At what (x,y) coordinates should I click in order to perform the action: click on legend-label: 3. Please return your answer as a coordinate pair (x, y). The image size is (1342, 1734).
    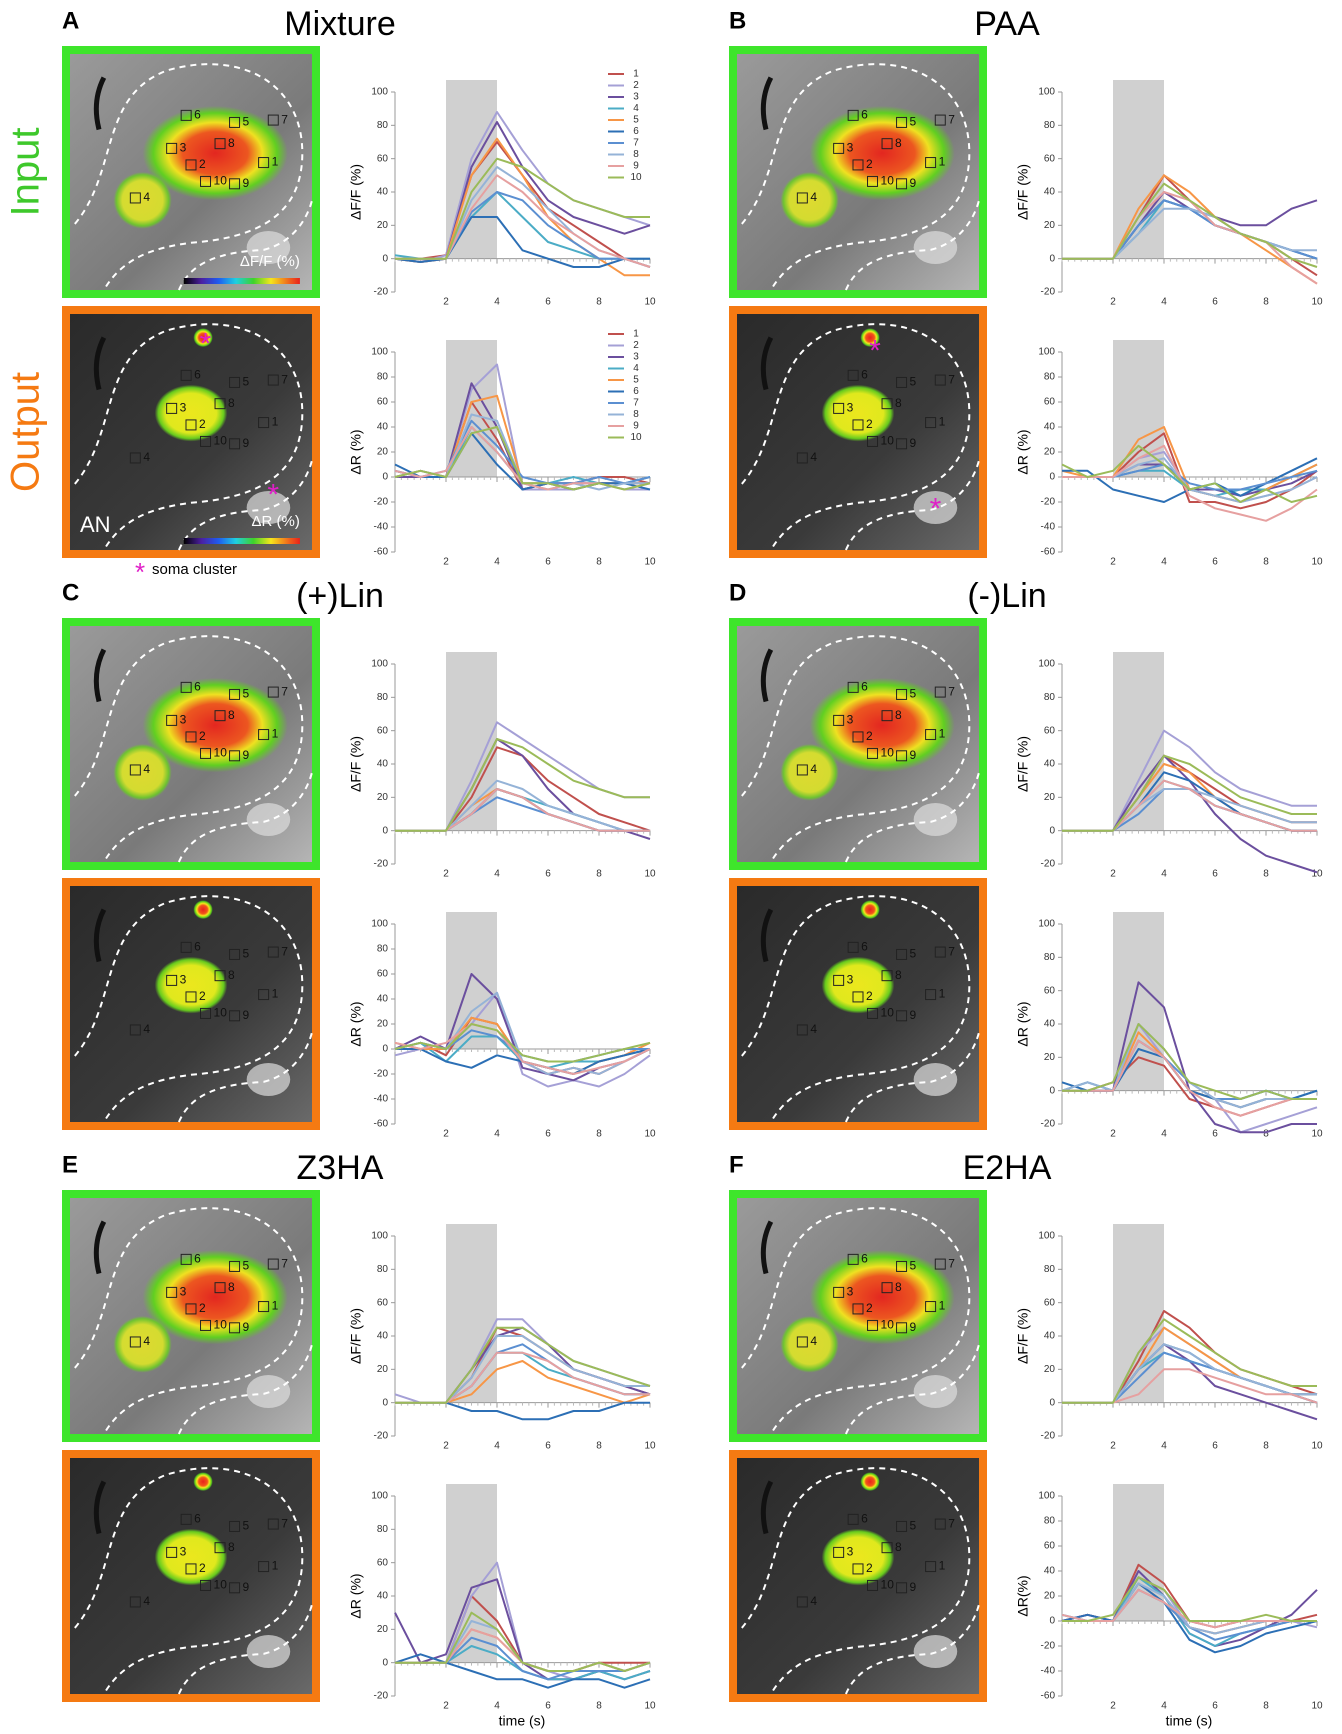
    Looking at the image, I should click on (636, 357).